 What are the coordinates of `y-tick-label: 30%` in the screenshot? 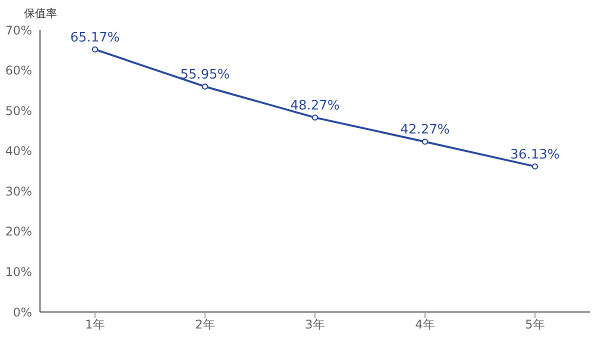 It's located at (18, 191).